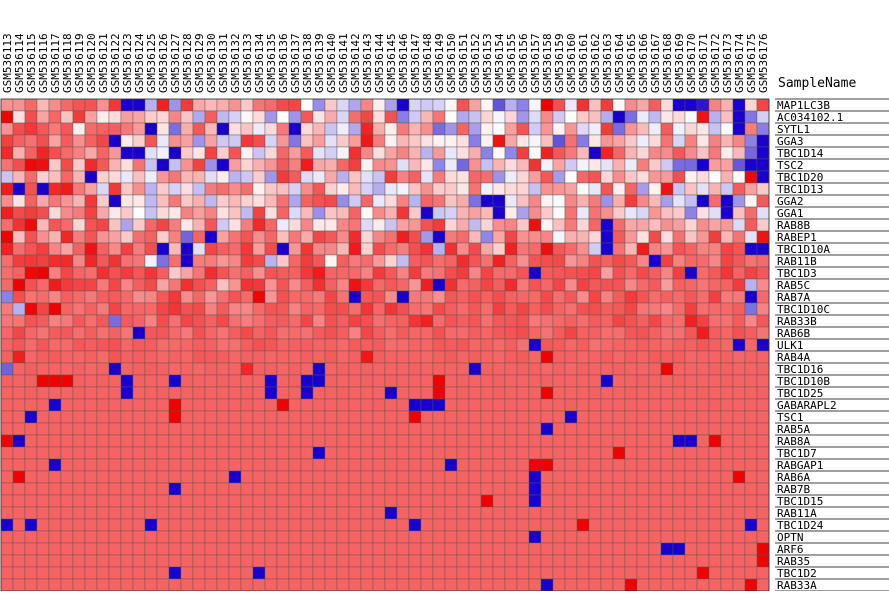 Image resolution: width=889 pixels, height=595 pixels. I want to click on row-label: TBC1D10B, so click(803, 381).